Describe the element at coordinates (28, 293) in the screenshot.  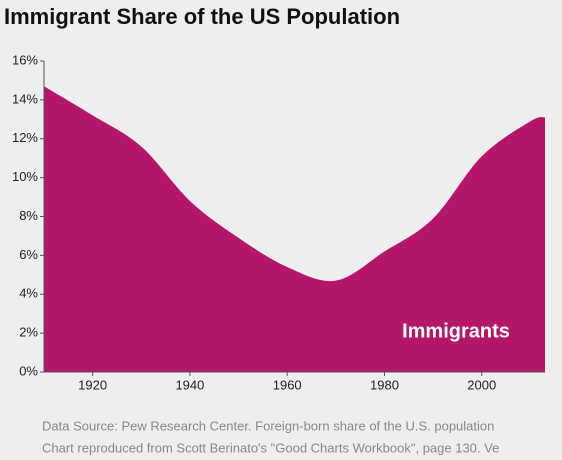
I see `y-tick-label: 4%` at that location.